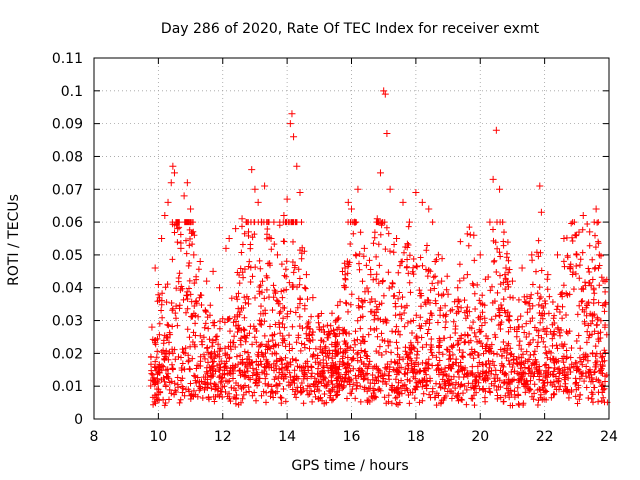 The height and width of the screenshot is (480, 640). I want to click on y-tick-label: 0, so click(78, 420).